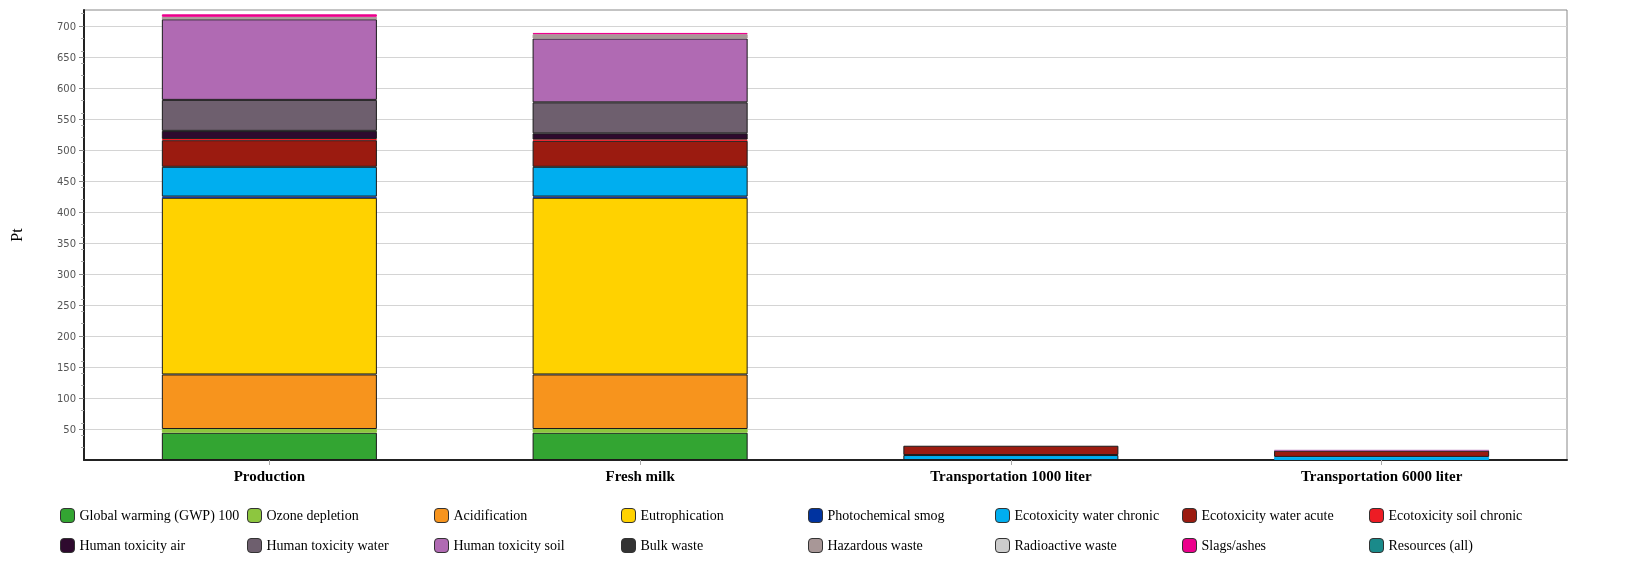 This screenshot has height=562, width=1635. What do you see at coordinates (875, 545) in the screenshot?
I see `legend-label: Hazardous waste` at bounding box center [875, 545].